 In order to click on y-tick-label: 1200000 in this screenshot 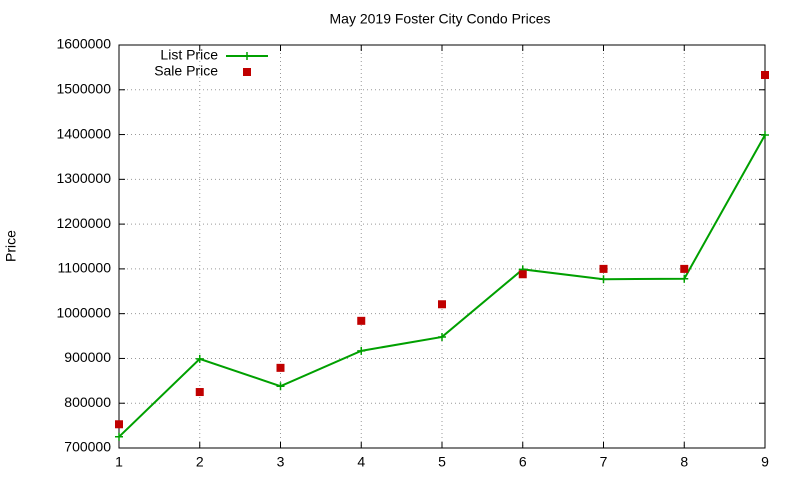, I will do `click(83, 223)`.